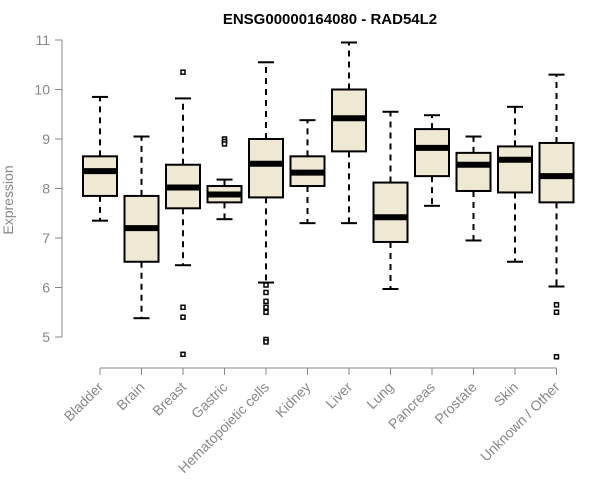 This screenshot has height=500, width=600. Describe the element at coordinates (224, 178) in the screenshot. I see `box-gastric` at that location.